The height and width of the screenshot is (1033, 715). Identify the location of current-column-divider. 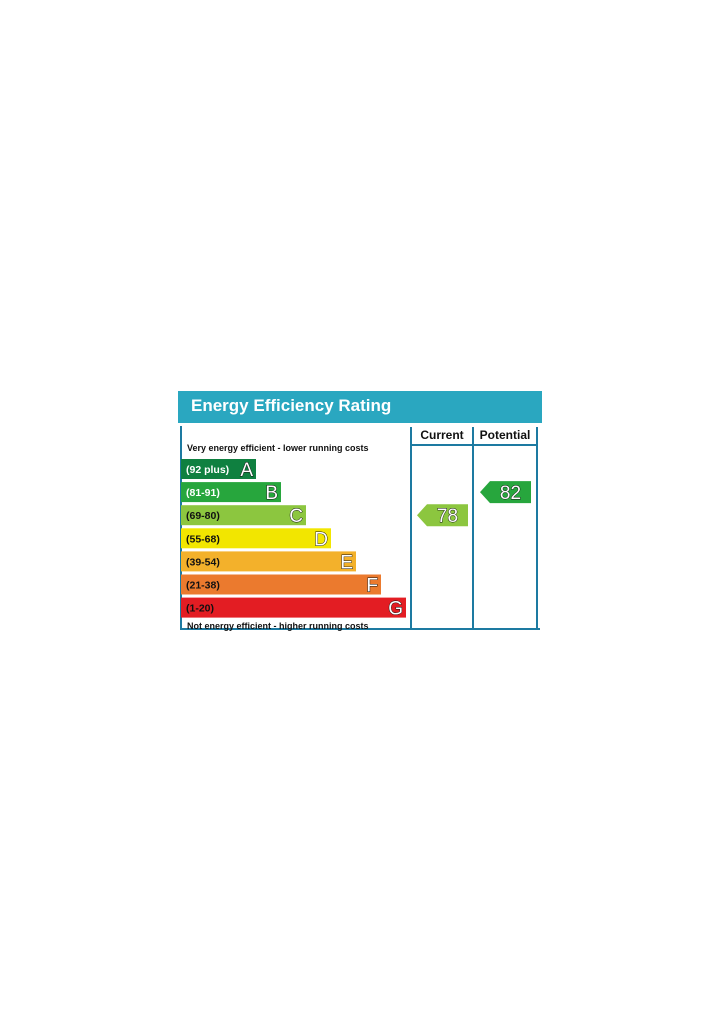
(411, 528).